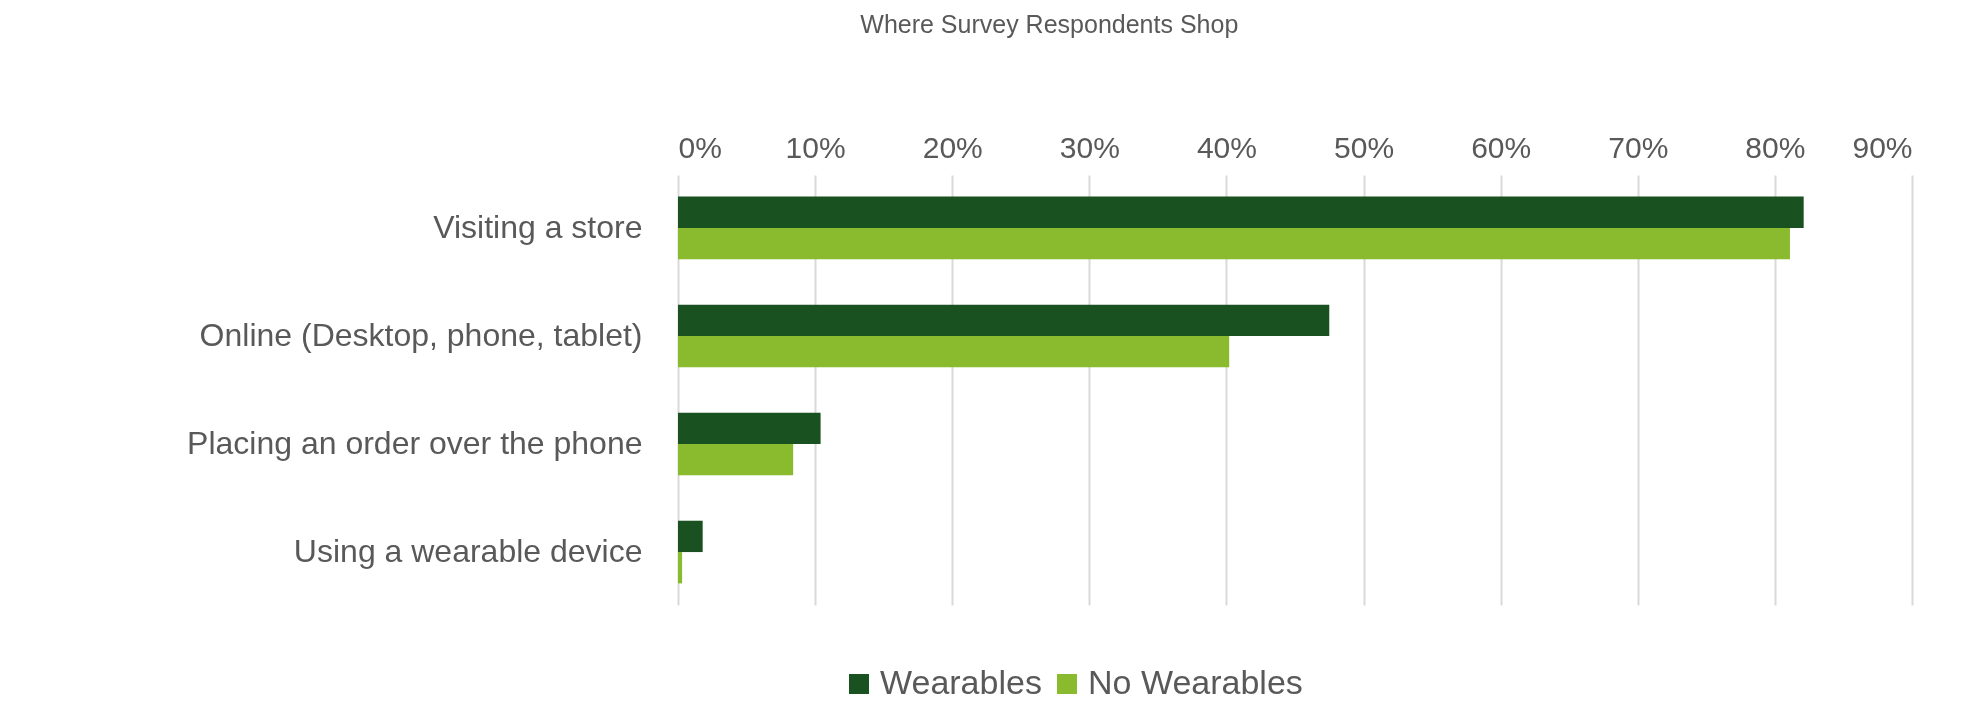 The height and width of the screenshot is (701, 1977). Describe the element at coordinates (961, 682) in the screenshot. I see `legend-label: Wearables` at that location.